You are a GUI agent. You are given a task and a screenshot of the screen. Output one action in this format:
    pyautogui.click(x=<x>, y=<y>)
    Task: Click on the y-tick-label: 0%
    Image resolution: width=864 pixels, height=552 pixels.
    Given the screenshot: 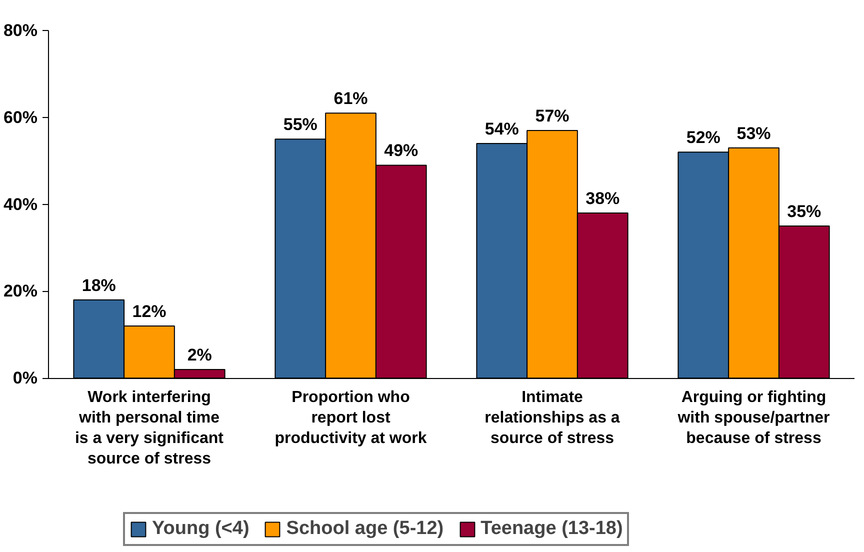 What is the action you would take?
    pyautogui.click(x=25, y=378)
    